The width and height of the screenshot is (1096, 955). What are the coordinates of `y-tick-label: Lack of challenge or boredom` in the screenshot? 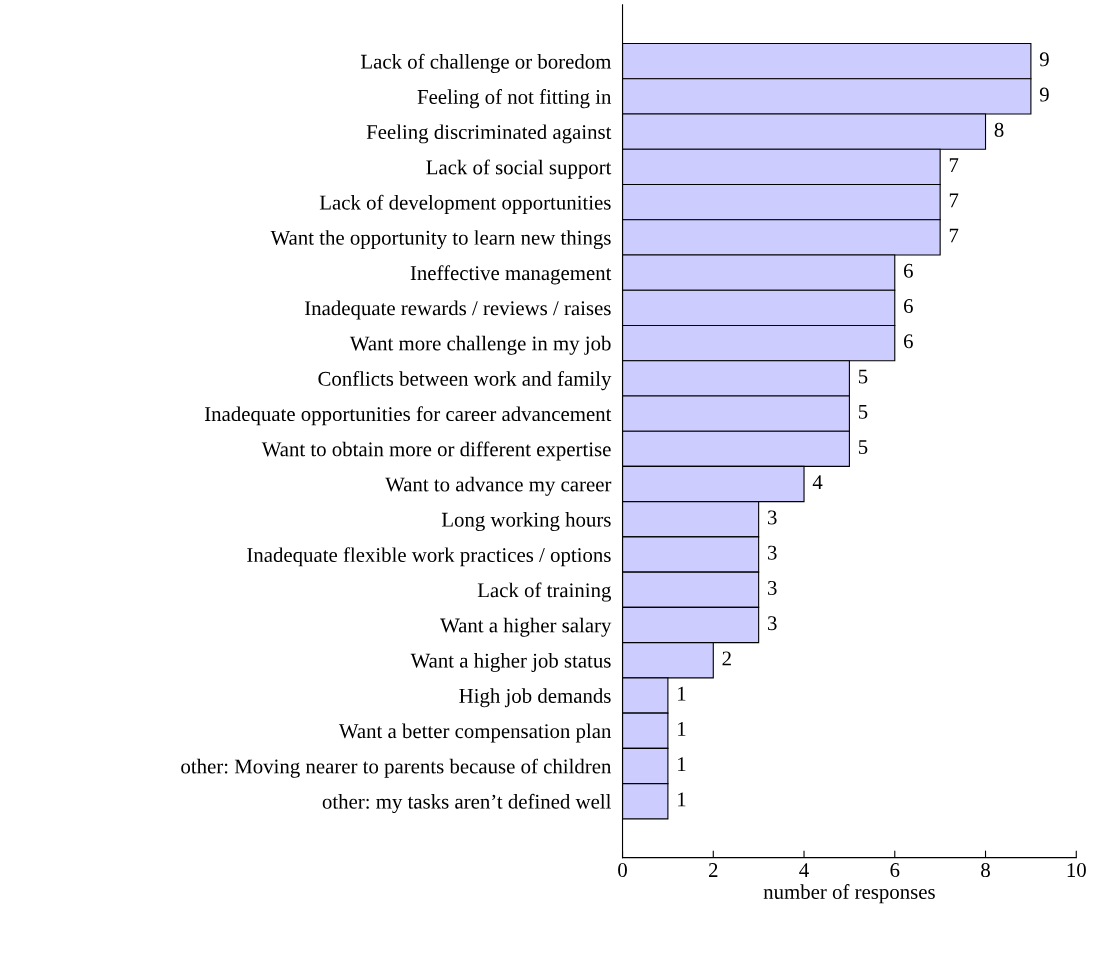 It's located at (486, 63).